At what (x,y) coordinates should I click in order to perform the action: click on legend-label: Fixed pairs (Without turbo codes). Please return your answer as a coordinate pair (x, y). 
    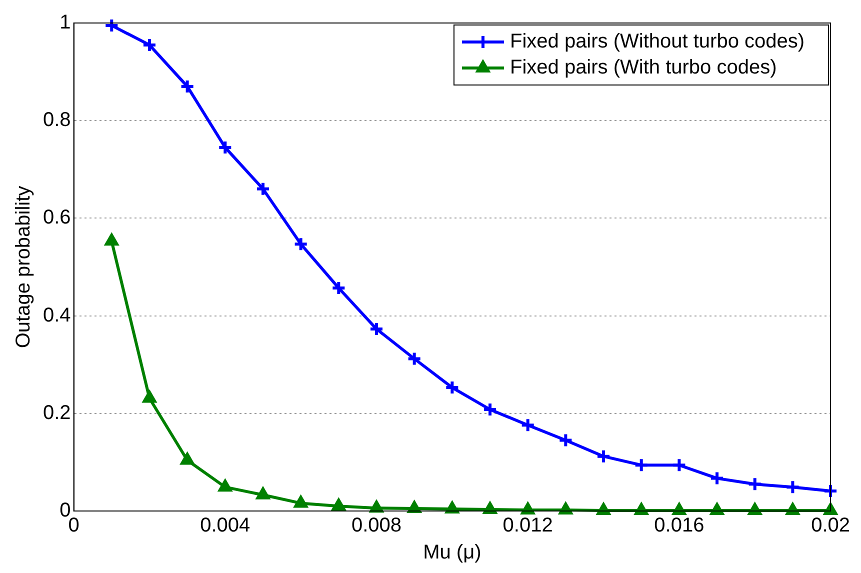
    Looking at the image, I should click on (657, 41).